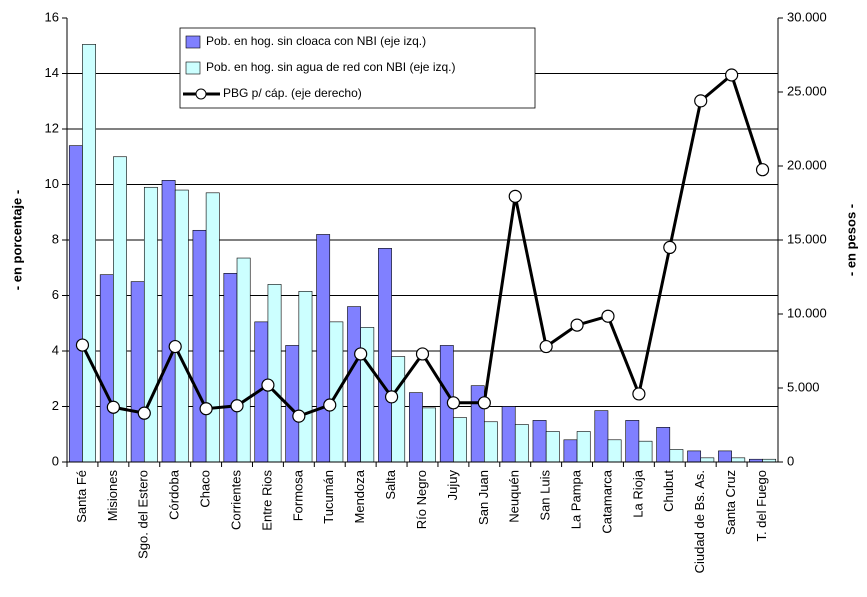 The image size is (867, 597). What do you see at coordinates (16, 240) in the screenshot?
I see `y-axis-label: - en porcentaje -` at bounding box center [16, 240].